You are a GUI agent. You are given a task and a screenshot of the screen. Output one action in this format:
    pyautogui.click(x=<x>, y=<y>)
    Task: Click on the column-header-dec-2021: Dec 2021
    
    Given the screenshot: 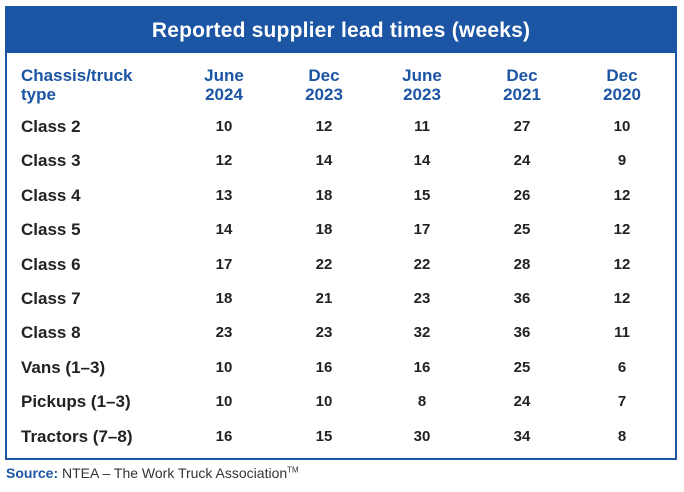 What is the action you would take?
    pyautogui.click(x=522, y=85)
    